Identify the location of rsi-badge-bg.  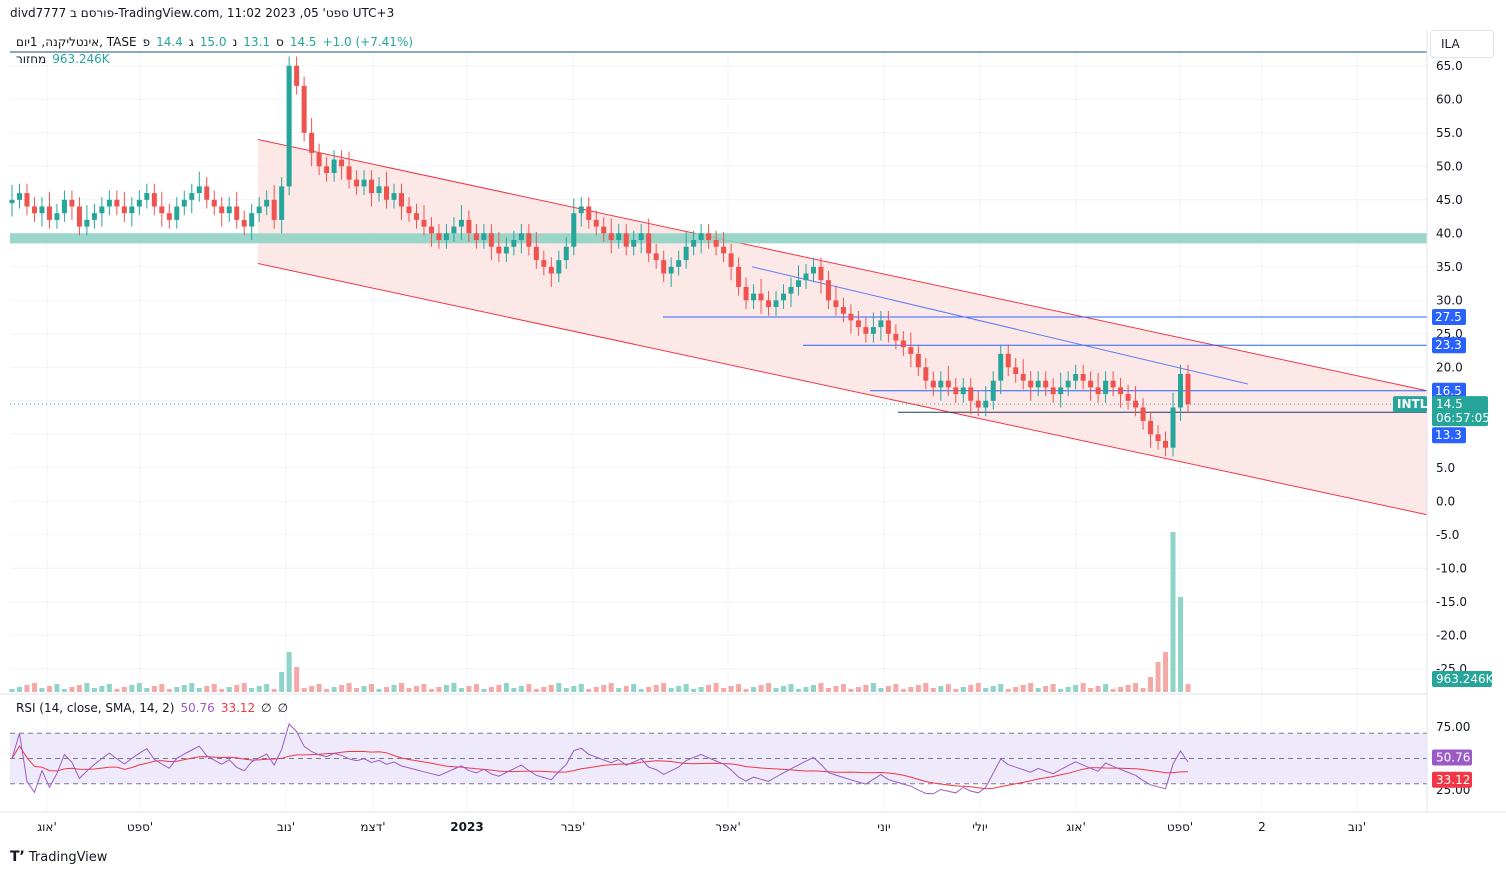
(1452, 757).